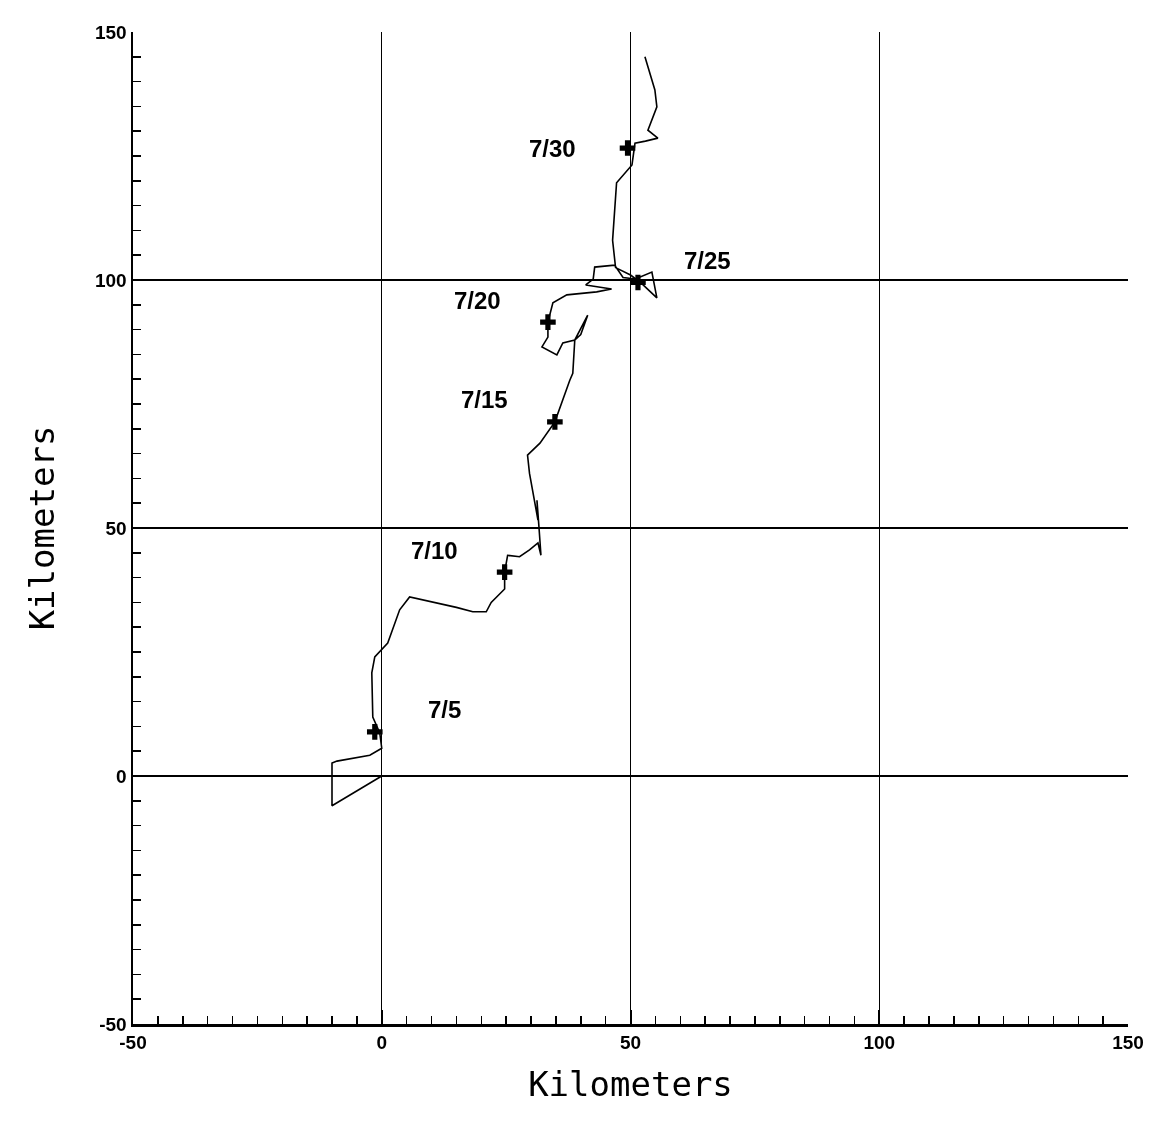 The image size is (1159, 1137). I want to click on annotation: 7/25, so click(707, 260).